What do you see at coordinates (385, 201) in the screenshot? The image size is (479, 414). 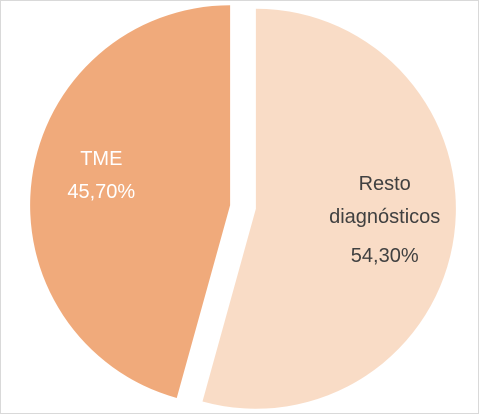 I see `slice-category-label: Resto diagnósticos` at bounding box center [385, 201].